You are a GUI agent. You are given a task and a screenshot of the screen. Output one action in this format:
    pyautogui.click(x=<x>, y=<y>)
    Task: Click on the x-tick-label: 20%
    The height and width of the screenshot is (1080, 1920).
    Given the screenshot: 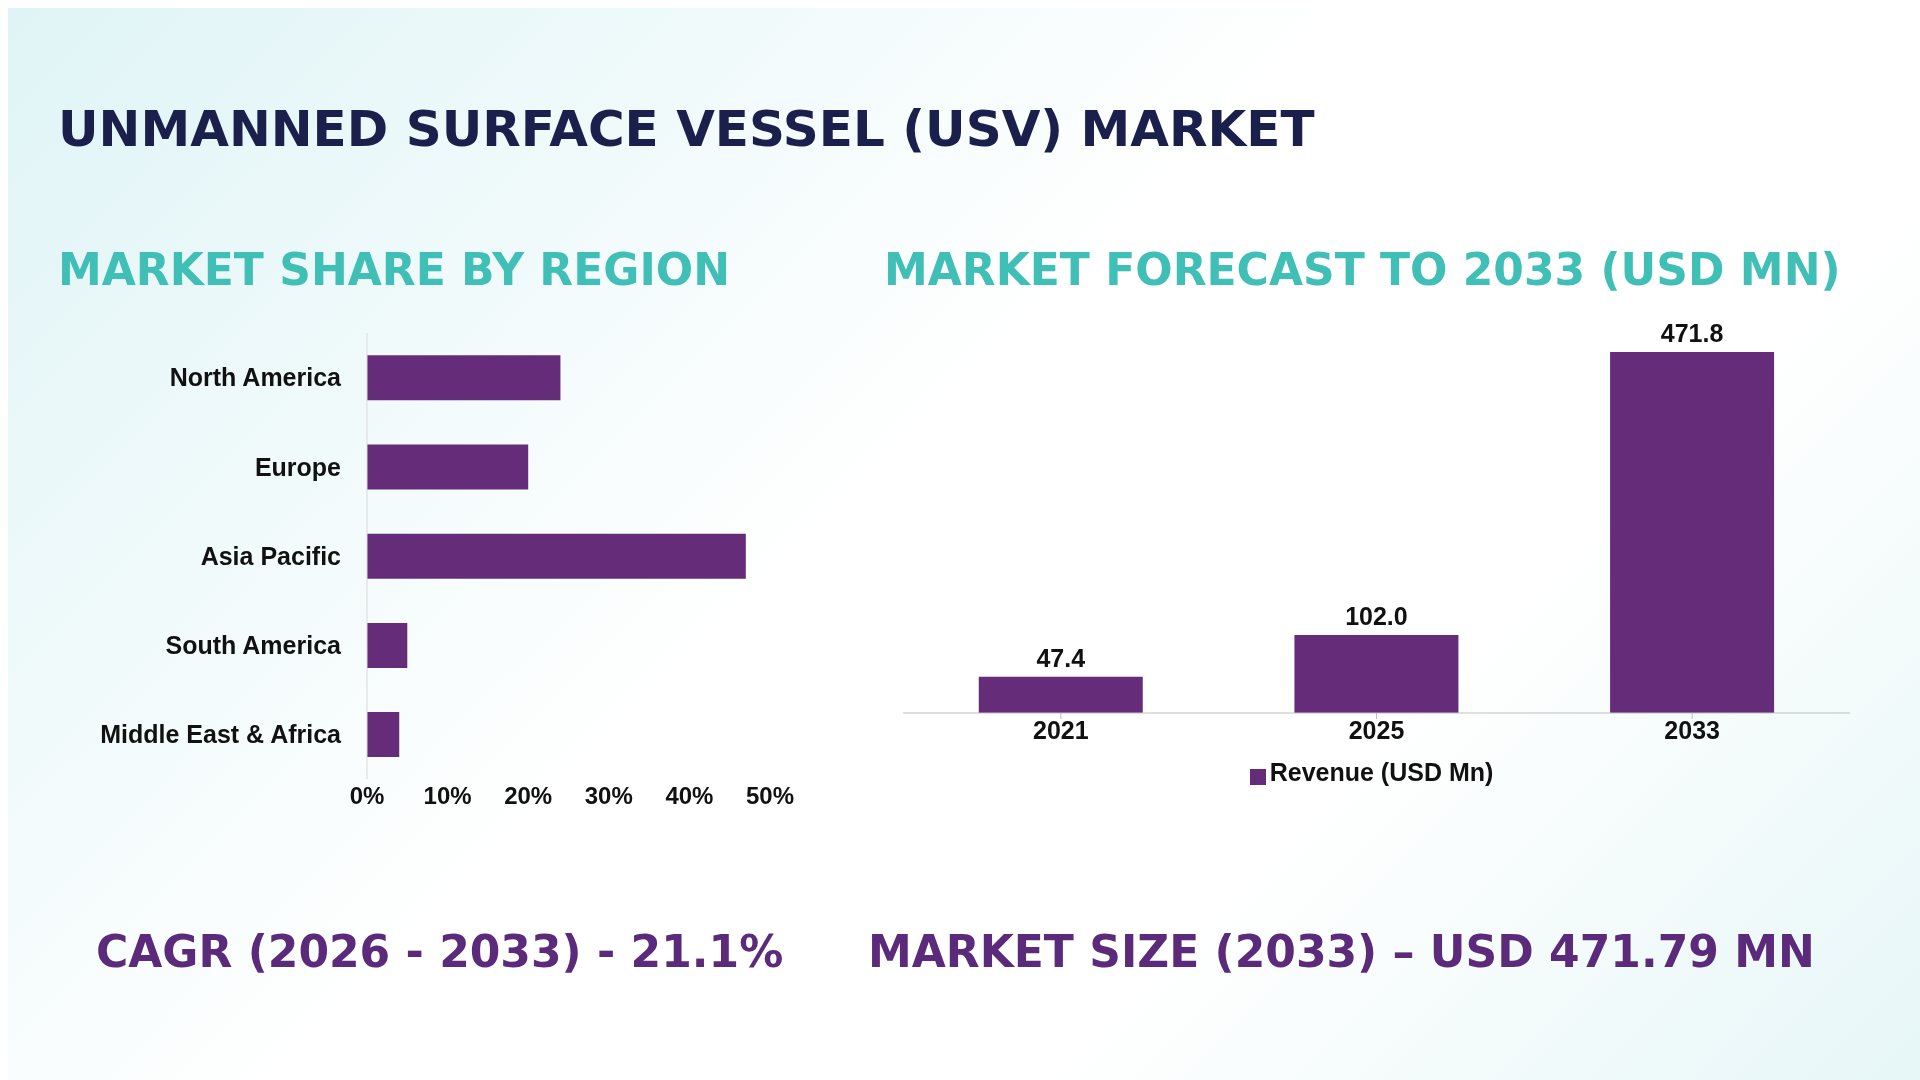 What is the action you would take?
    pyautogui.click(x=528, y=796)
    